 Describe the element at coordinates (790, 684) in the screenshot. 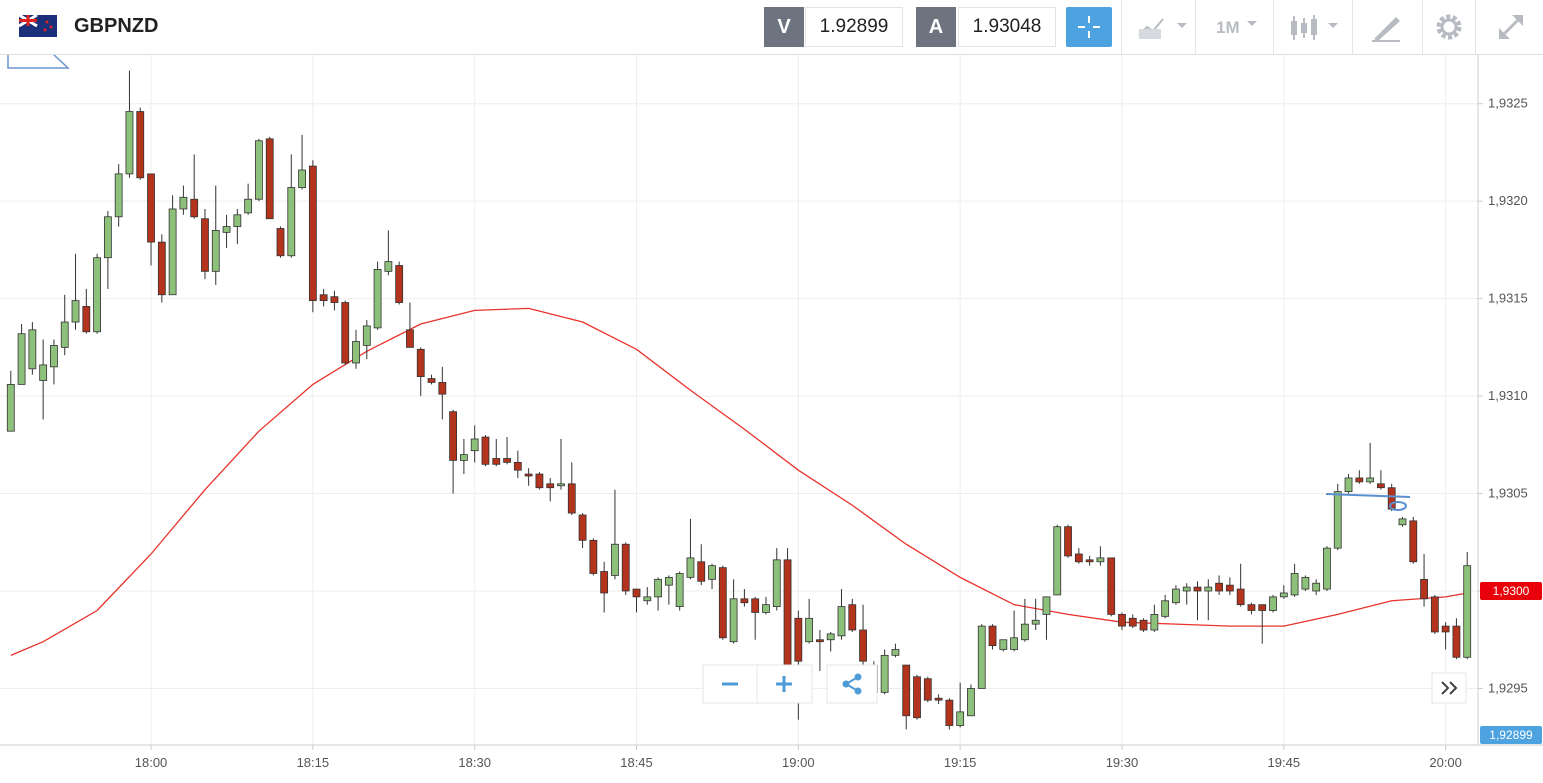

I see `zoom-toolbar` at that location.